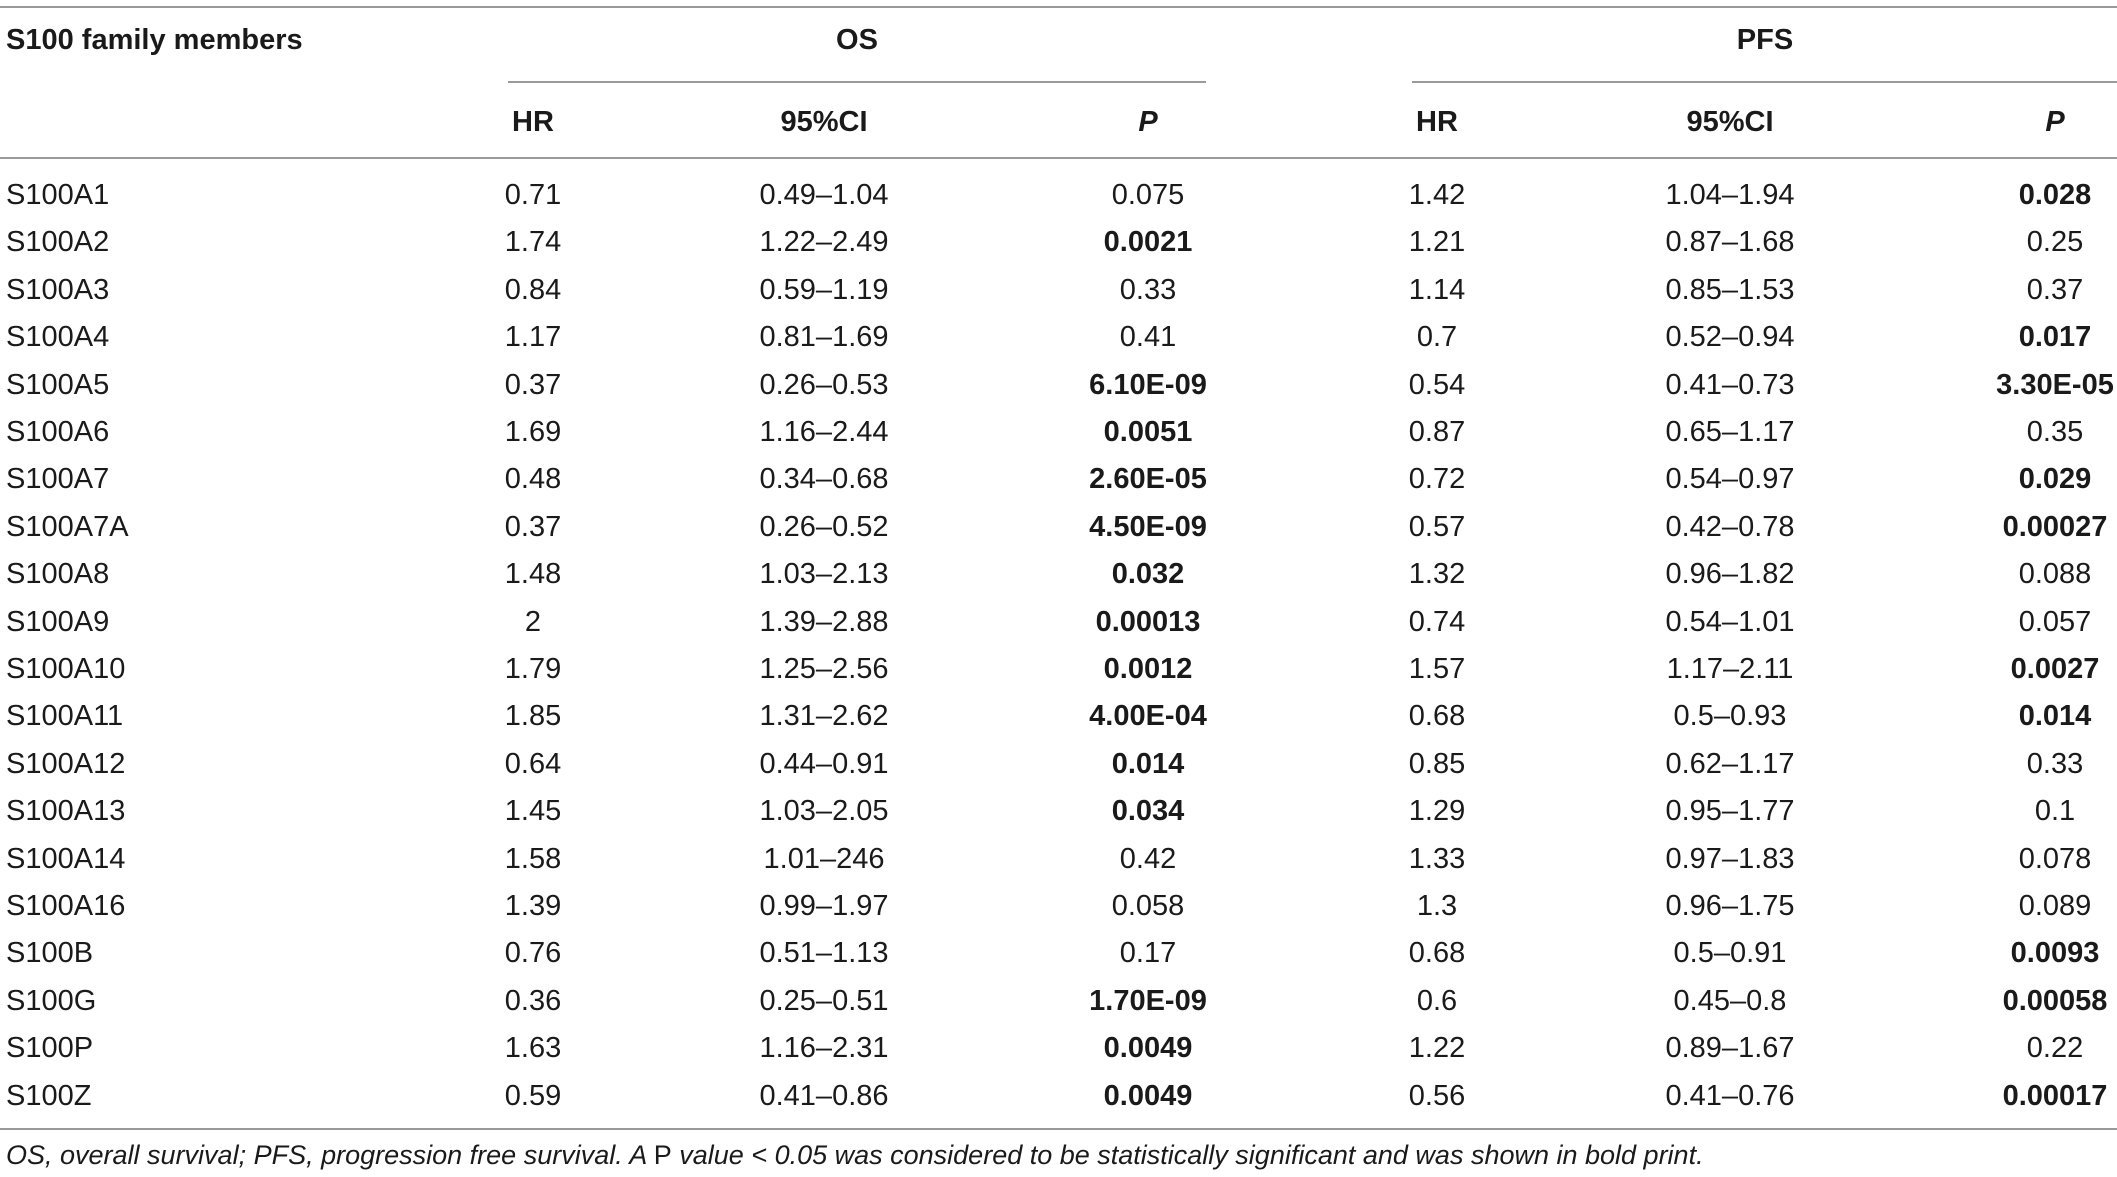 The width and height of the screenshot is (2117, 1177). I want to click on header-bottom-rule, so click(1058, 158).